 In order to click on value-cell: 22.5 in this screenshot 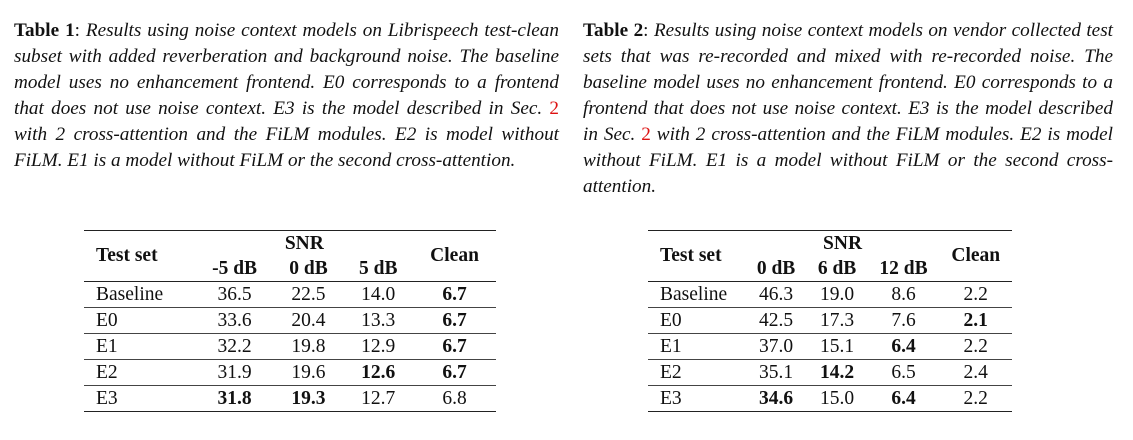, I will do `click(308, 294)`.